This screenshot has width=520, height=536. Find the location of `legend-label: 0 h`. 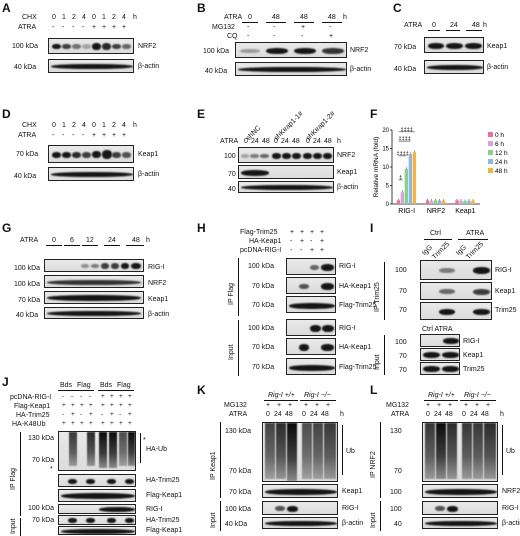

legend-label: 0 h is located at coordinates (499, 135).